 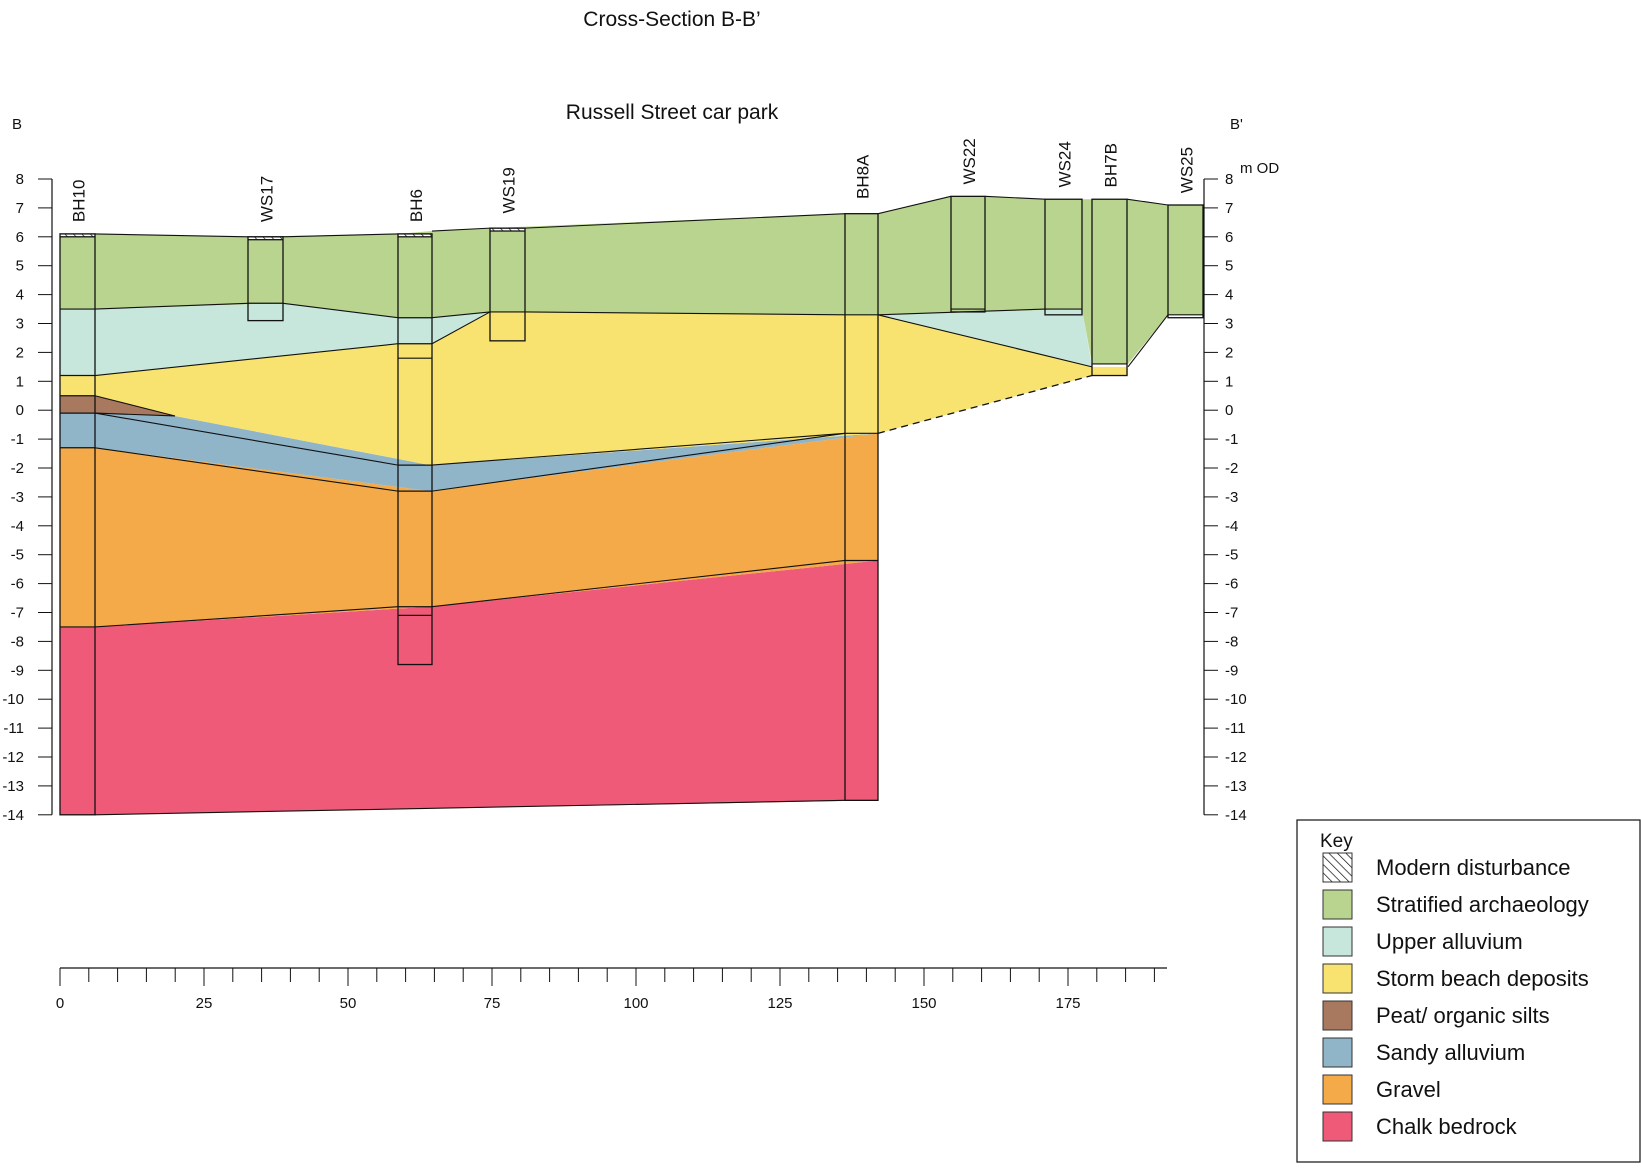 What do you see at coordinates (861, 507) in the screenshot?
I see `borehole-column-bh8a` at bounding box center [861, 507].